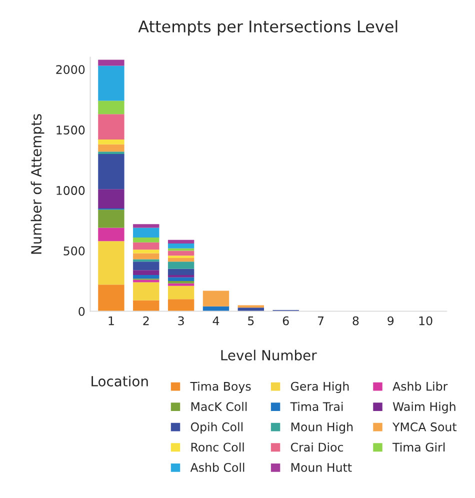  I want to click on x-tick-label: 10, so click(425, 321).